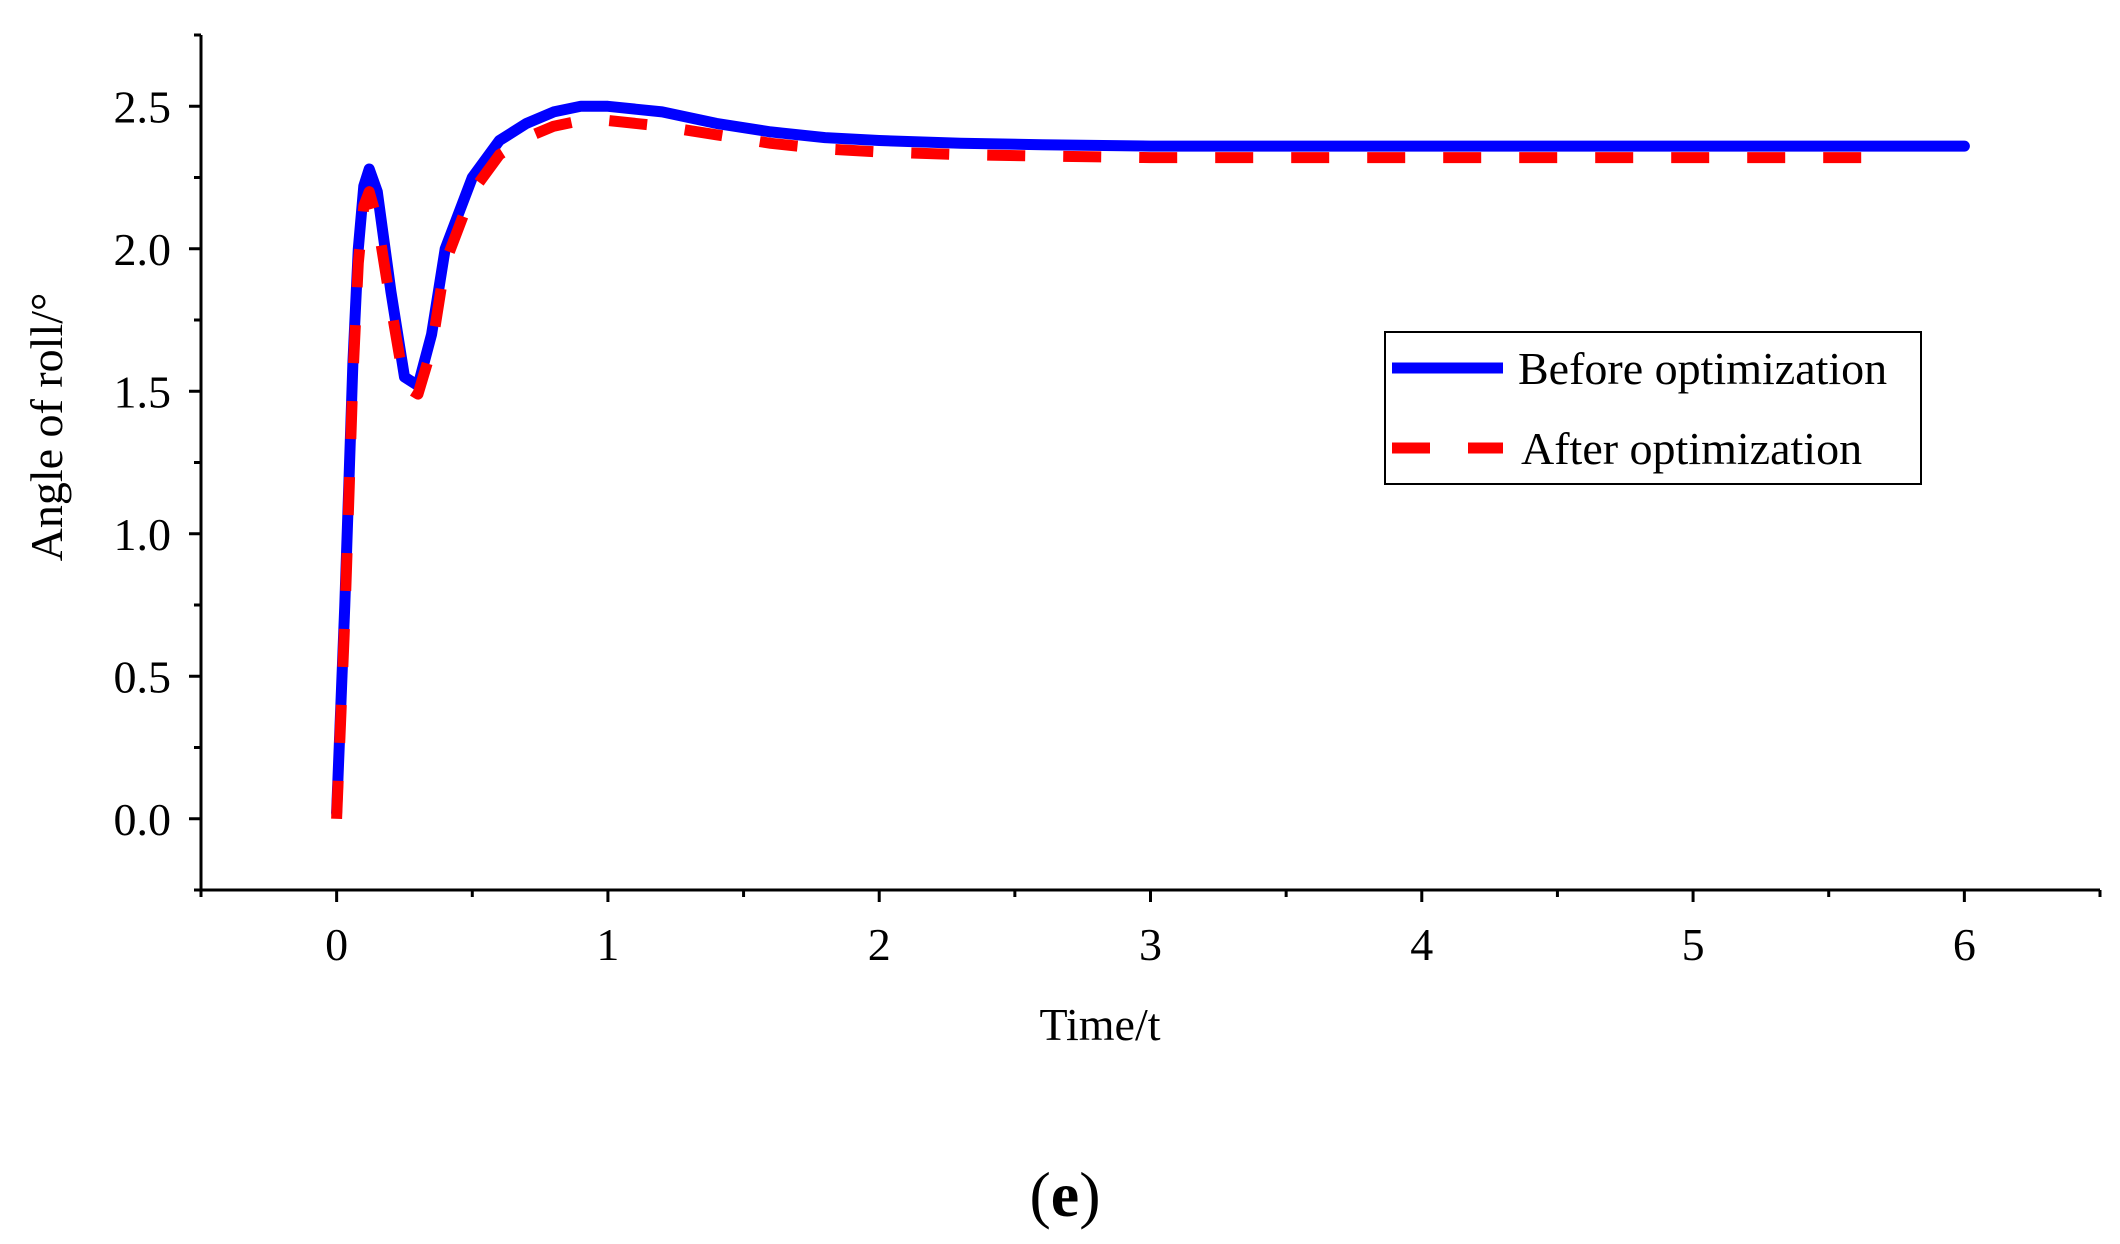  What do you see at coordinates (1150, 944) in the screenshot?
I see `x-tick-label: 3` at bounding box center [1150, 944].